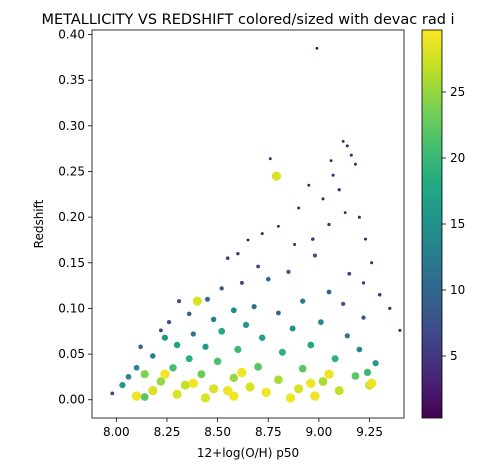 This screenshot has width=493, height=470. What do you see at coordinates (167, 432) in the screenshot?
I see `x-tick-label: 8.25` at bounding box center [167, 432].